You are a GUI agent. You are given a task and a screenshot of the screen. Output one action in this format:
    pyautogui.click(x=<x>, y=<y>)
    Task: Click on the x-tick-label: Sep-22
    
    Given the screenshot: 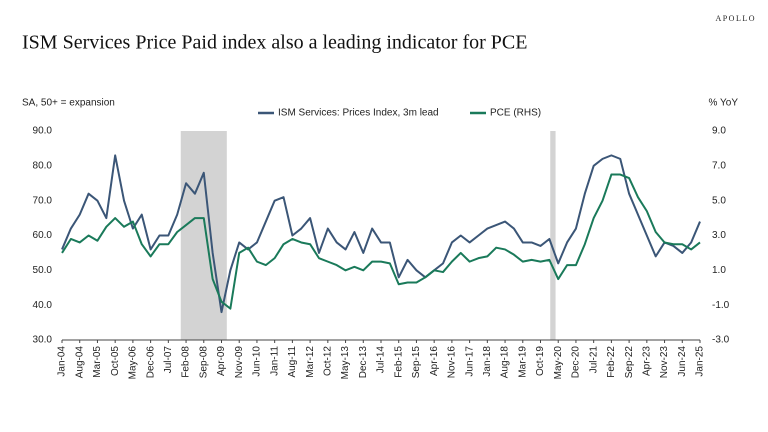 What is the action you would take?
    pyautogui.click(x=629, y=362)
    